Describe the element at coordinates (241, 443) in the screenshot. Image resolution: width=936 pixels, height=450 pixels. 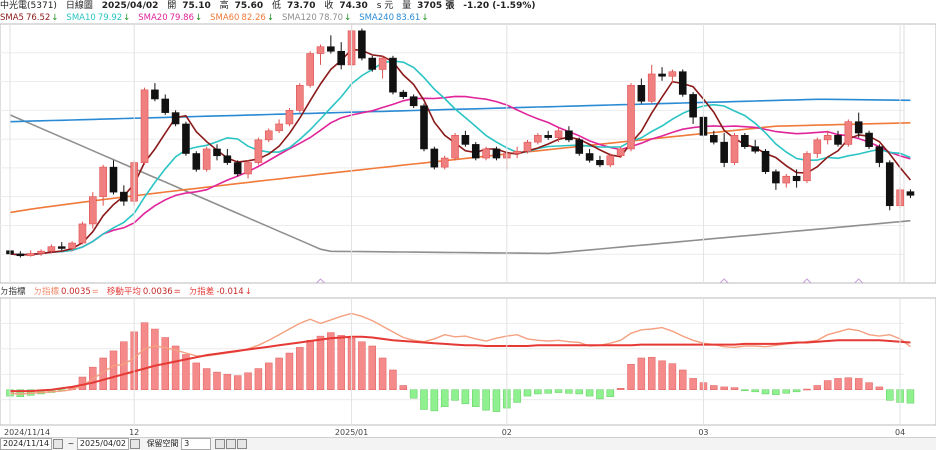
I see `settings-icon` at that location.